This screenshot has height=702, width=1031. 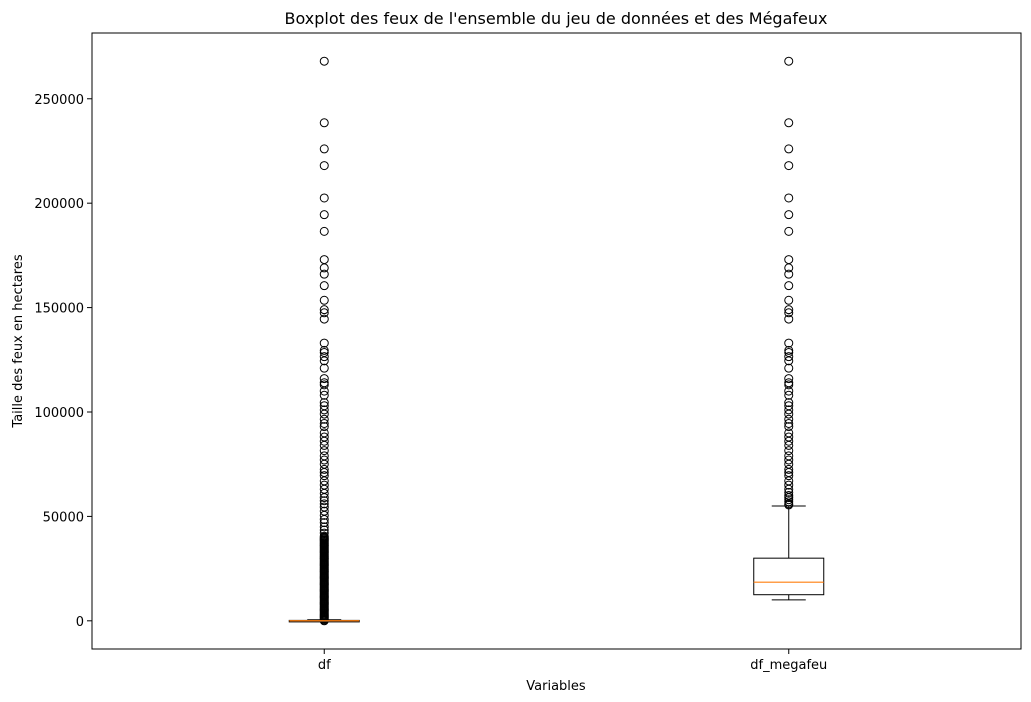 What do you see at coordinates (18, 341) in the screenshot?
I see `y-axis-label: Taille des feux en hectares` at bounding box center [18, 341].